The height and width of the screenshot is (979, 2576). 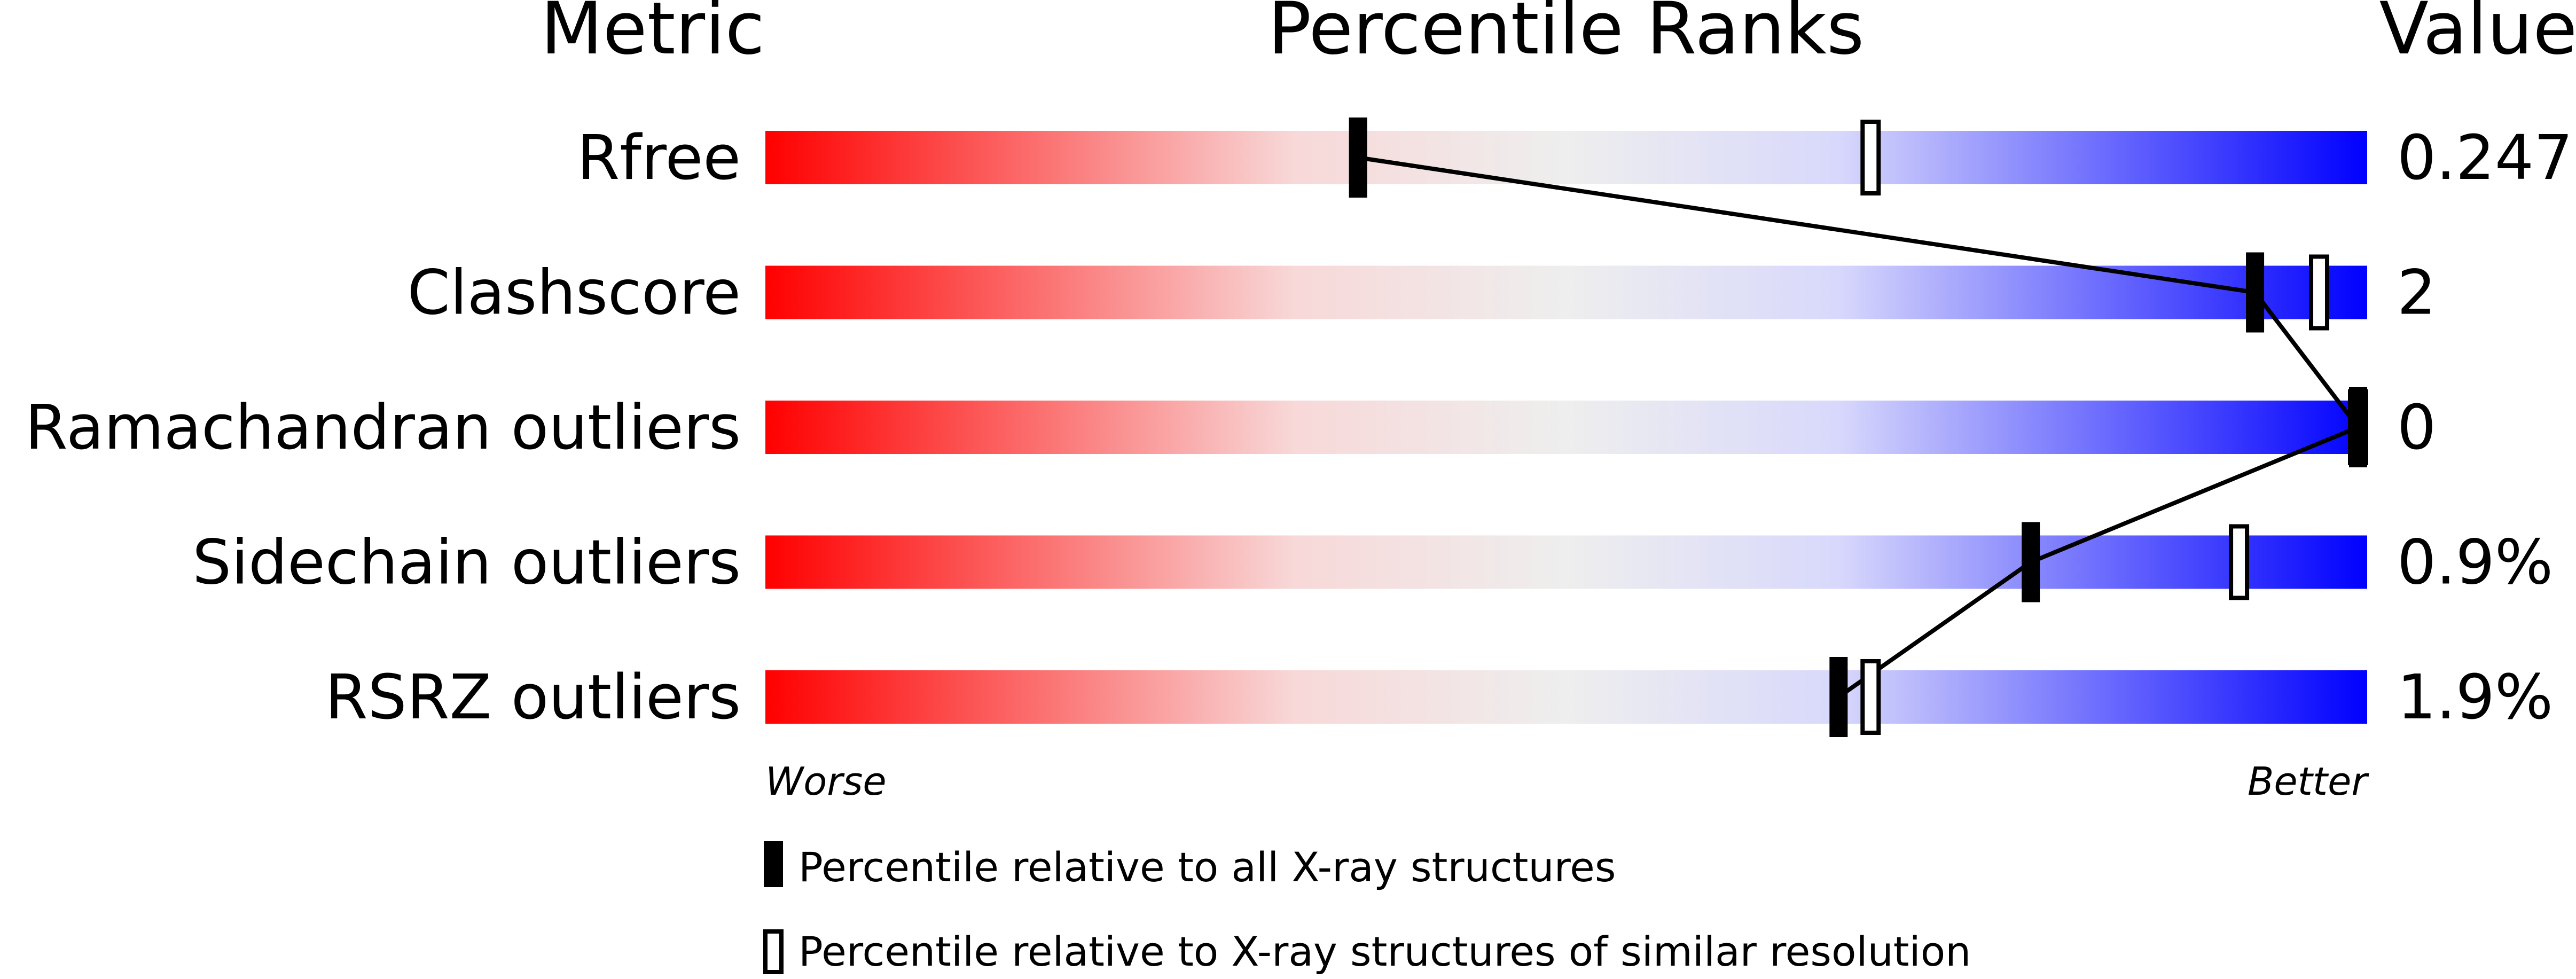 What do you see at coordinates (1566, 35) in the screenshot?
I see `header-percentile-ranks: Percentile Ranks` at bounding box center [1566, 35].